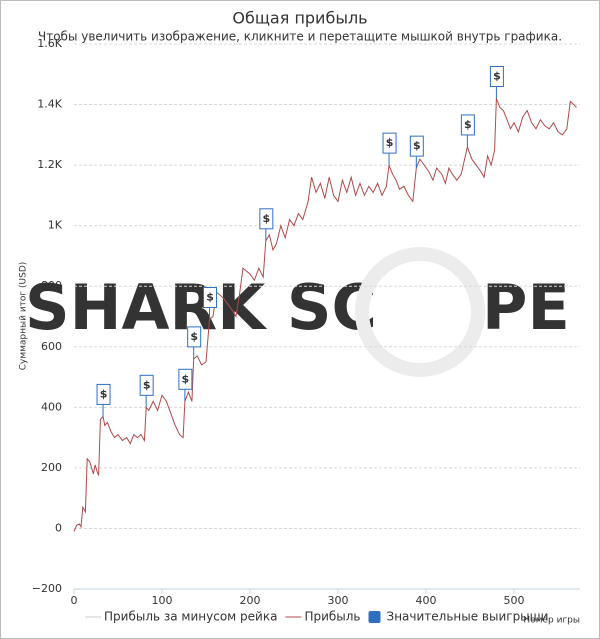 The height and width of the screenshot is (639, 600). What do you see at coordinates (551, 621) in the screenshot?
I see `x-axis-label: Номер игры` at bounding box center [551, 621].